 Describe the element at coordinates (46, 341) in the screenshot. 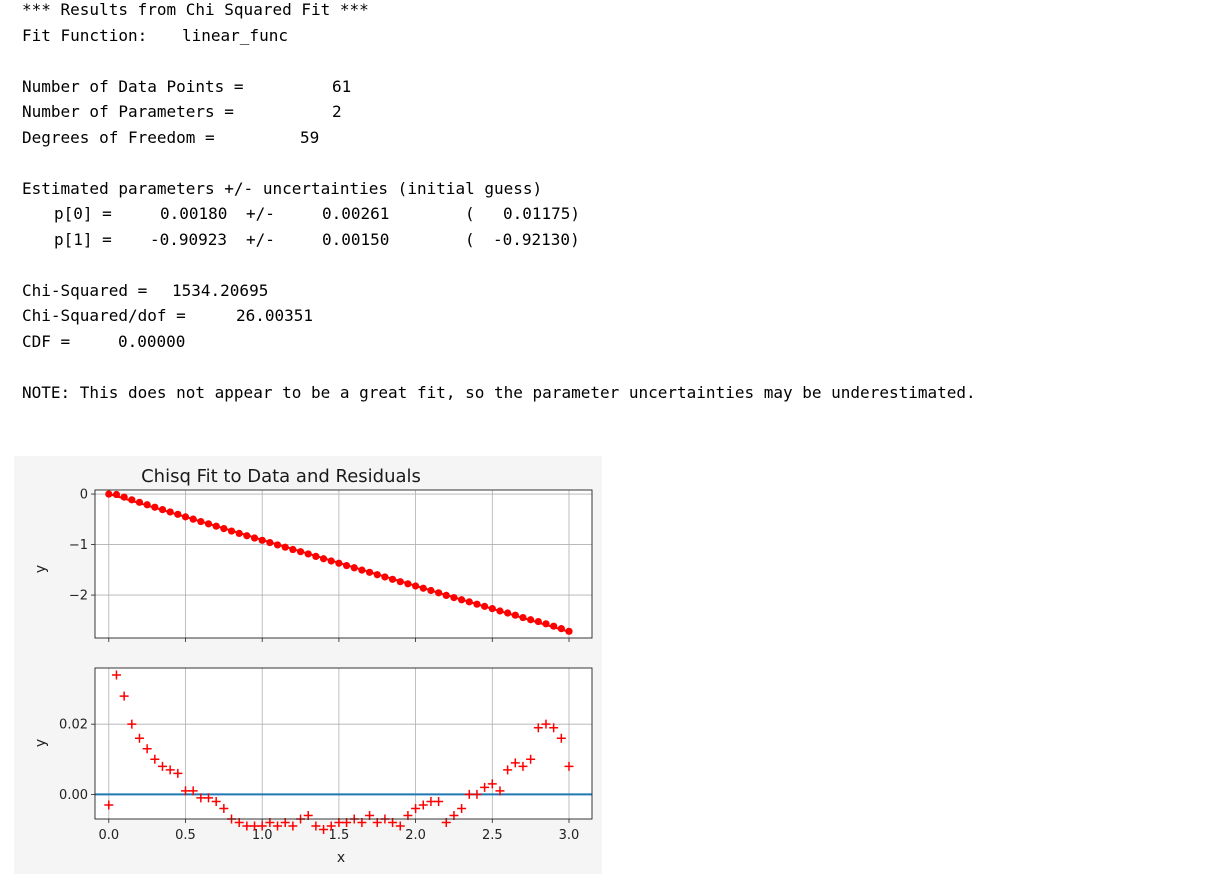

I see `cdf-label: CDF =` at that location.